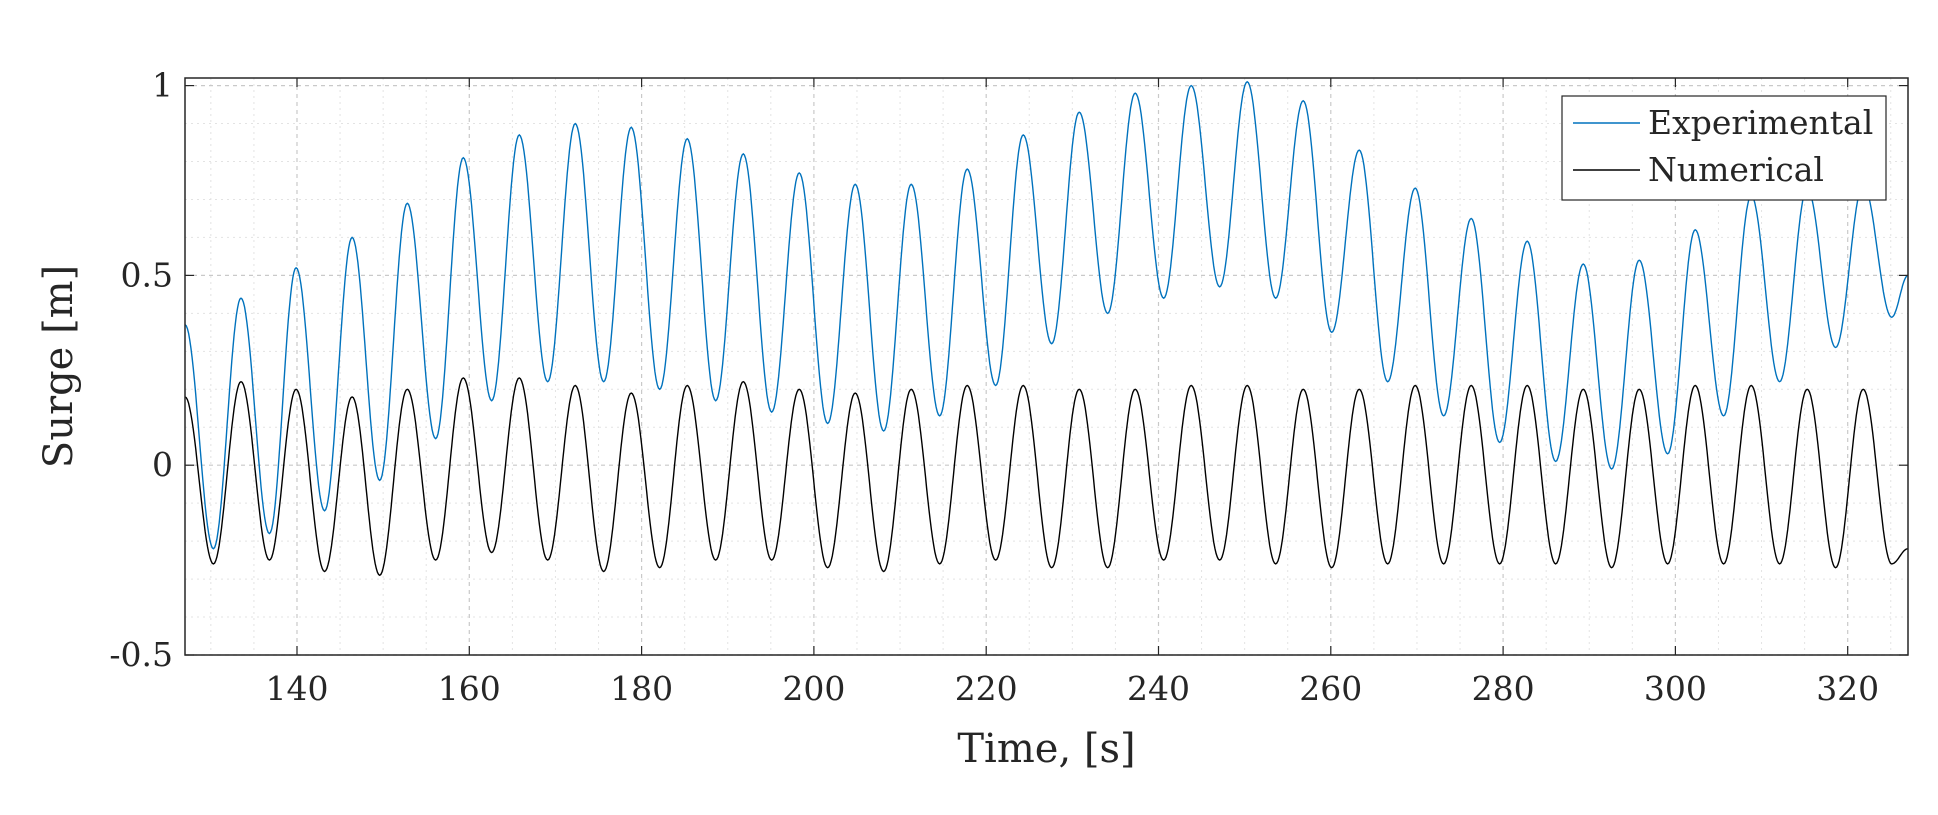 This screenshot has width=1938, height=815. What do you see at coordinates (1675, 688) in the screenshot?
I see `x-tick-label: 300` at bounding box center [1675, 688].